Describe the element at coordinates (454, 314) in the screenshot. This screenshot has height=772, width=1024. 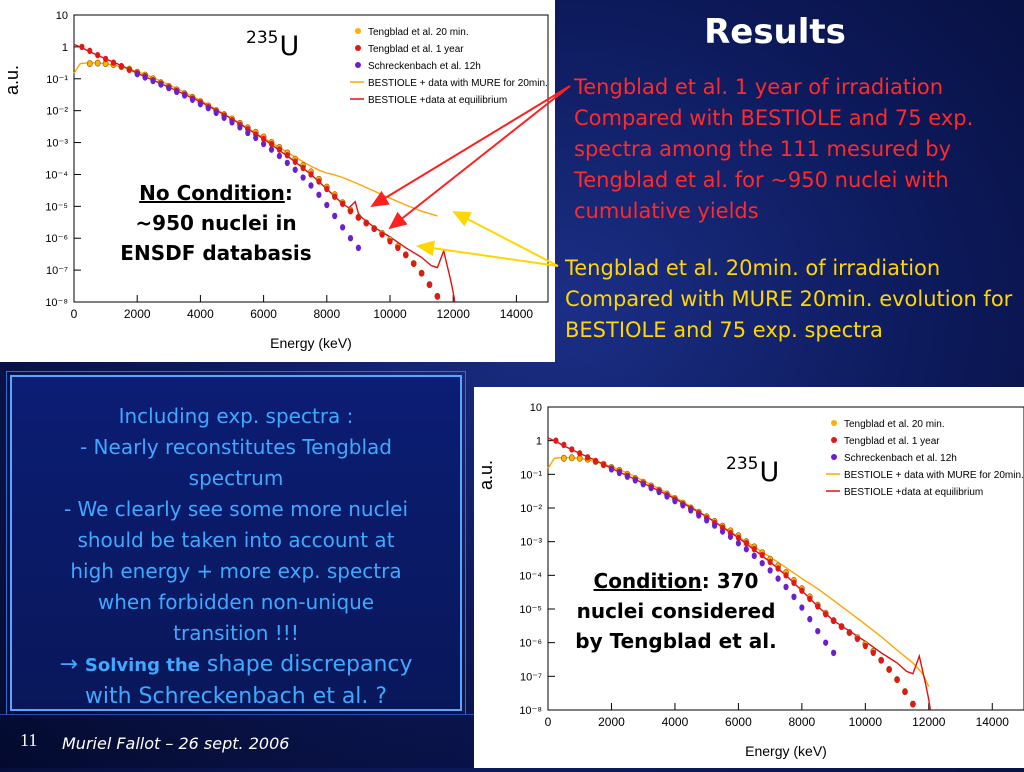
I see `x-tick-label: 12000` at that location.